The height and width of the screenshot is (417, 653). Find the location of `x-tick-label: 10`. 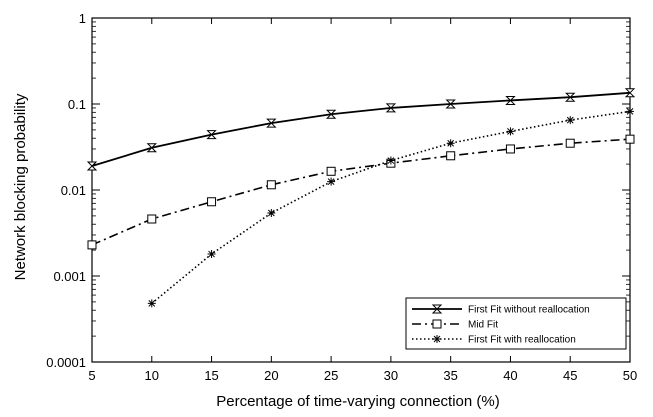

x-tick-label: 10 is located at coordinates (152, 375).